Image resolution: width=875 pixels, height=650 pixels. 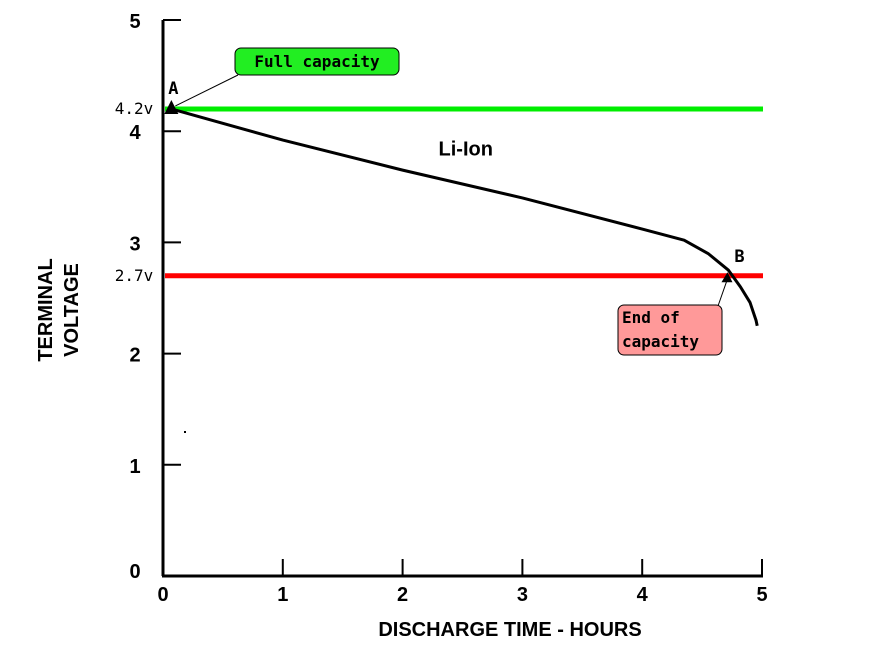 I want to click on x-tick-label: 1, so click(x=282, y=595).